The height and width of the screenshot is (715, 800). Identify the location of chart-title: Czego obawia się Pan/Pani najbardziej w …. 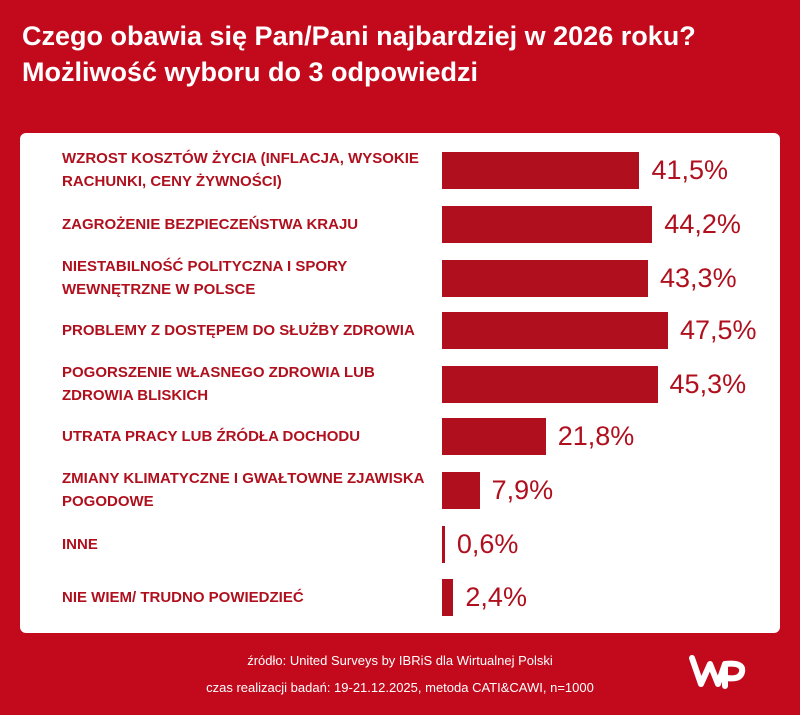
(407, 54).